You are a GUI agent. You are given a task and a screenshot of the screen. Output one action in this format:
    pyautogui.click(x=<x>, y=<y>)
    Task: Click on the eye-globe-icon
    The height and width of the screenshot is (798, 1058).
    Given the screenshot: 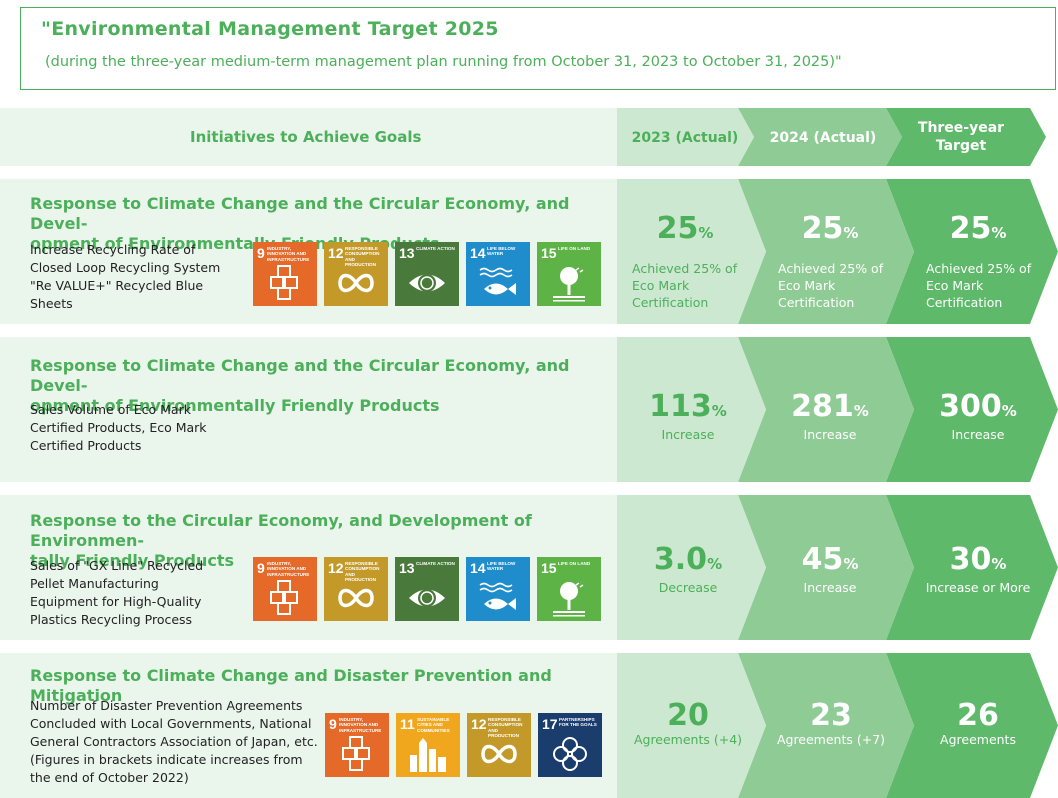 What is the action you would take?
    pyautogui.click(x=427, y=283)
    